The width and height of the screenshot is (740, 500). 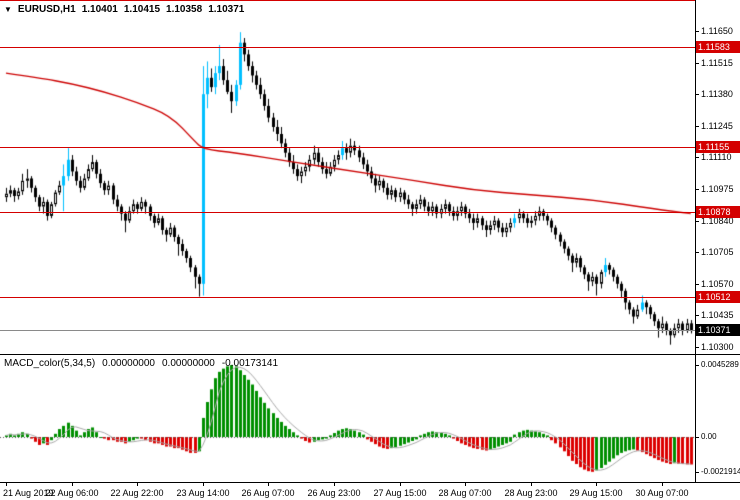 What do you see at coordinates (717, 94) in the screenshot?
I see `price-axis-label: 1.11380` at bounding box center [717, 94].